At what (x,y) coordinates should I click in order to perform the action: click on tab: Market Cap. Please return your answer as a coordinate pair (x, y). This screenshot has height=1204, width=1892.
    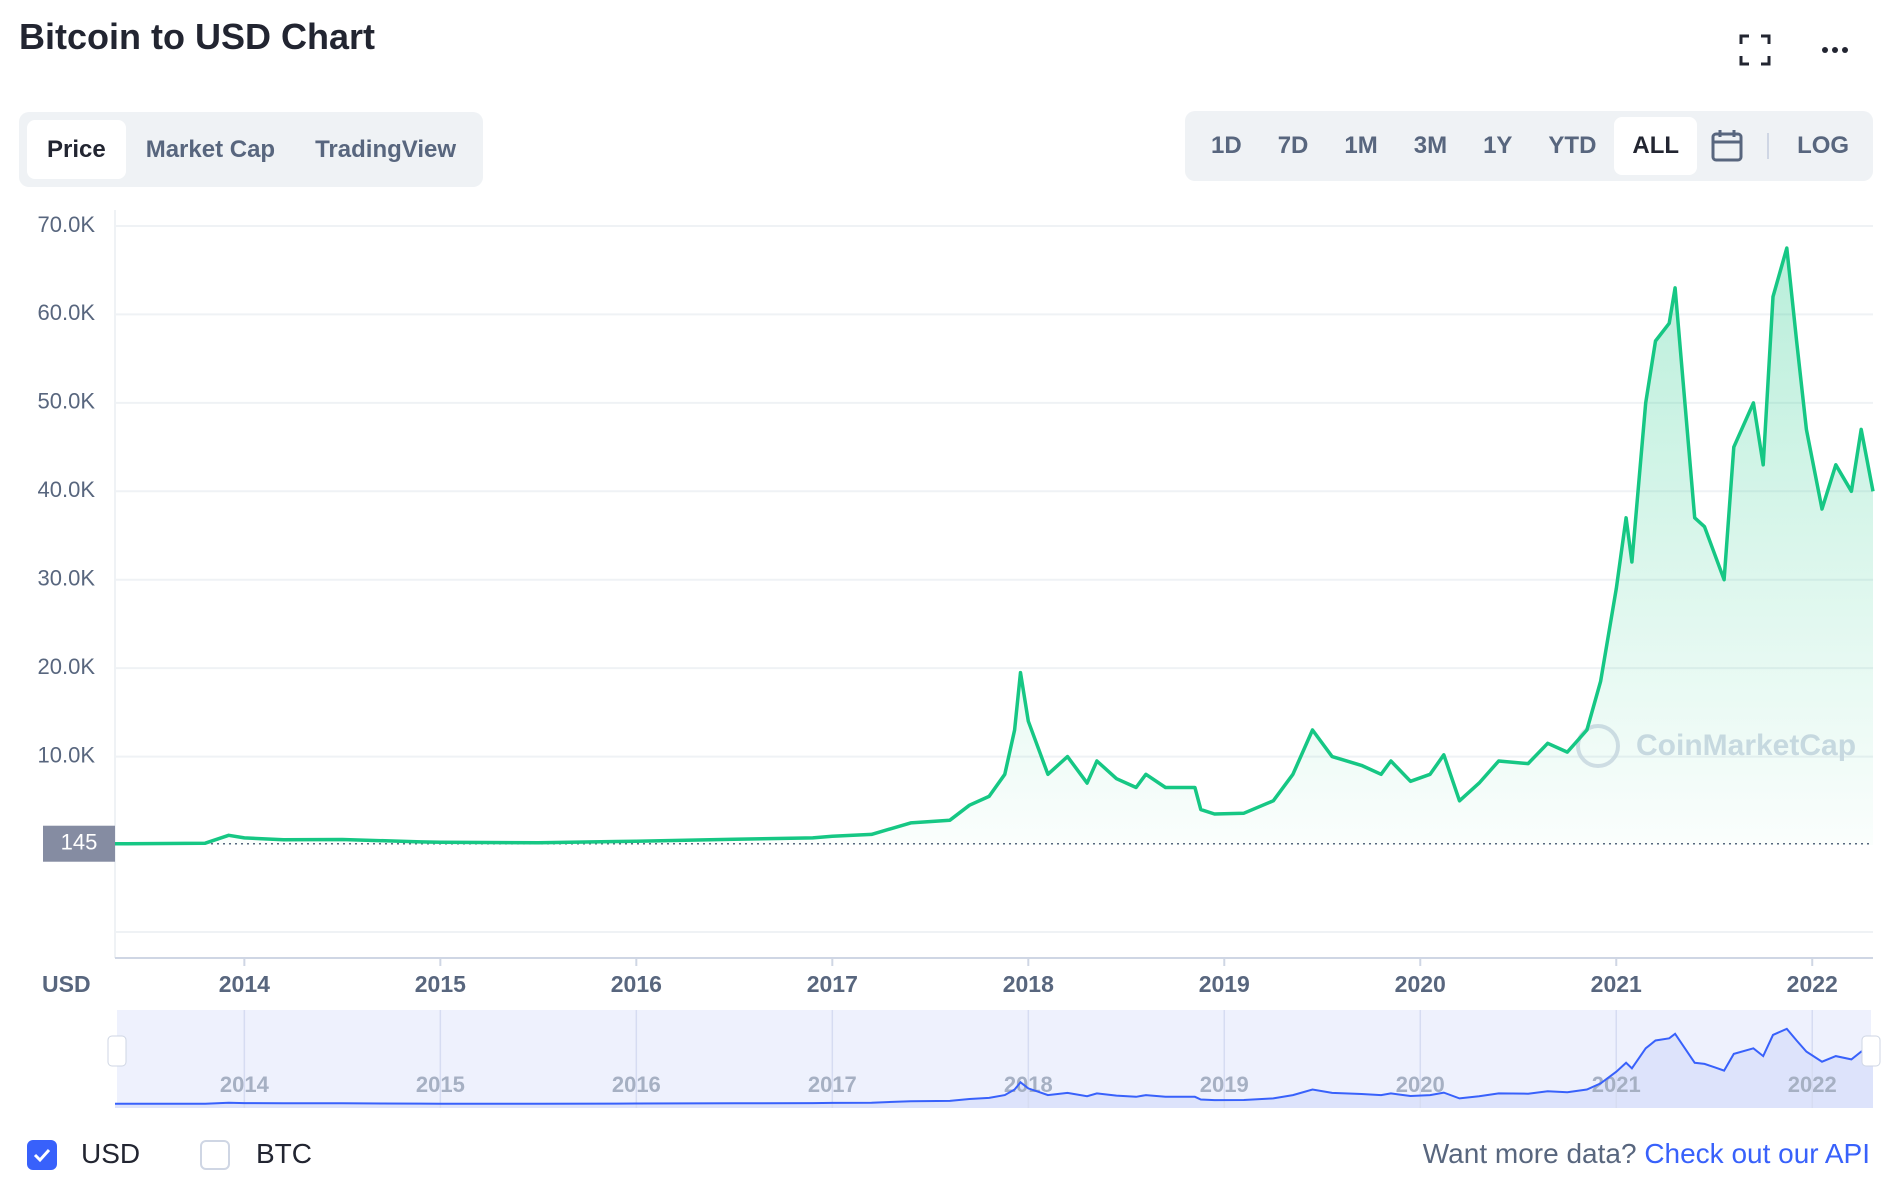
    Looking at the image, I should click on (210, 149).